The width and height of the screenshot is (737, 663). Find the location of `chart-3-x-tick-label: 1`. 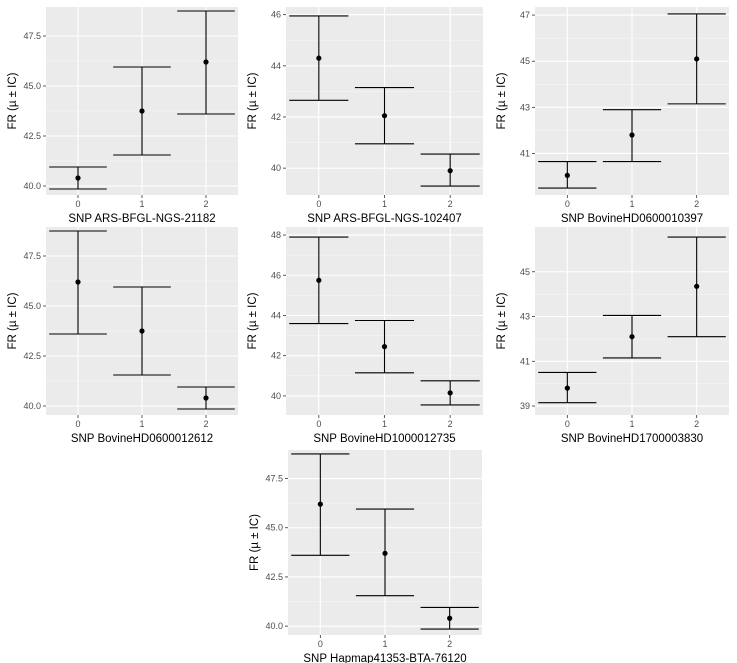

chart-3-x-tick-label: 1 is located at coordinates (631, 204).